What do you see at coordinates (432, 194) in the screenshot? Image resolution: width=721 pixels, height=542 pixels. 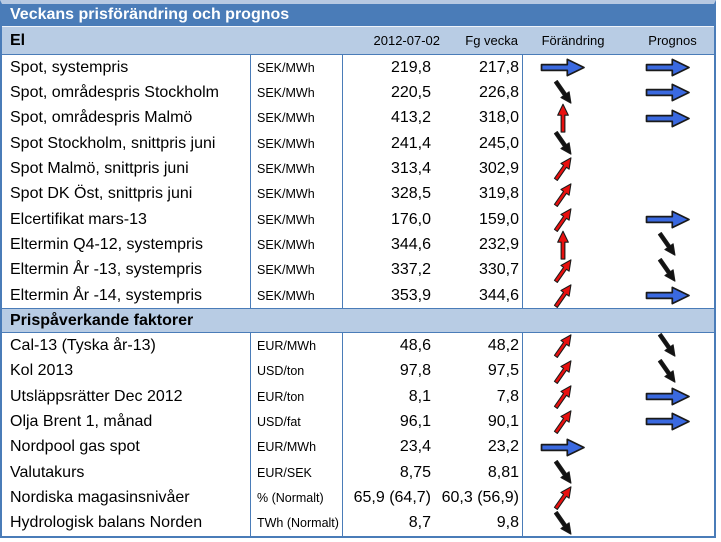 I see `row-values: 328,5 319,8` at bounding box center [432, 194].